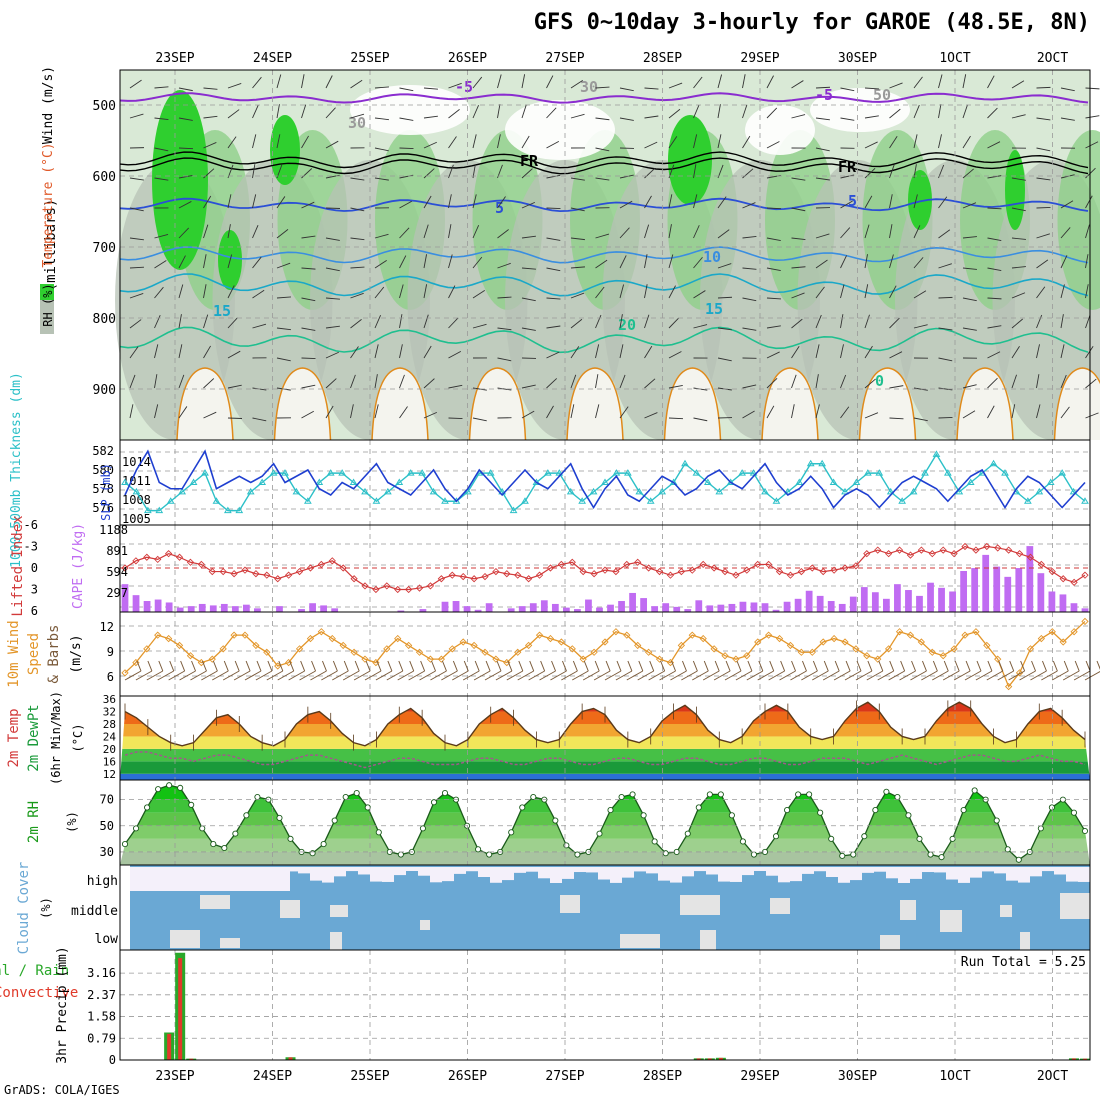 This screenshot has height=1100, width=1100. Describe the element at coordinates (34, 971) in the screenshot. I see `legend-total-rain: Total / Rain` at that location.